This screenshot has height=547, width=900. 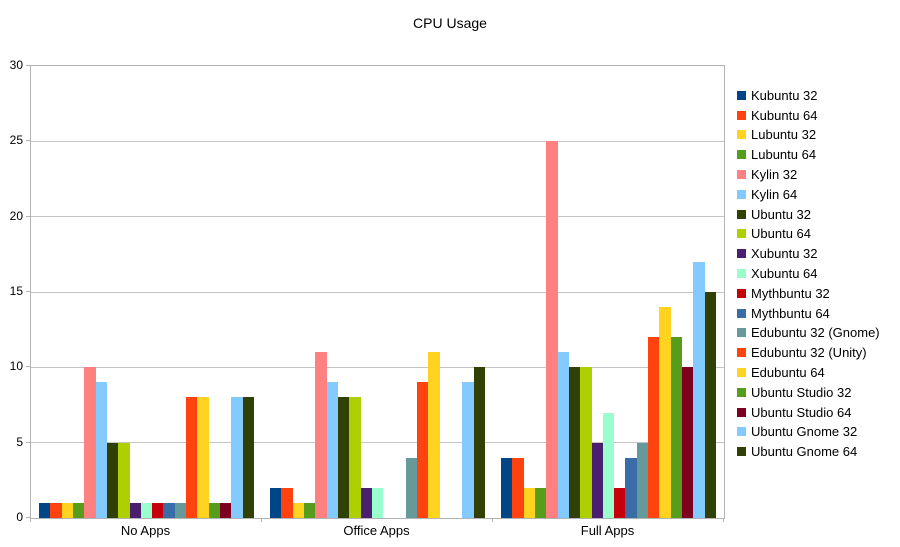 What do you see at coordinates (804, 452) in the screenshot?
I see `legend-label: Ubuntu Gnome 64` at bounding box center [804, 452].